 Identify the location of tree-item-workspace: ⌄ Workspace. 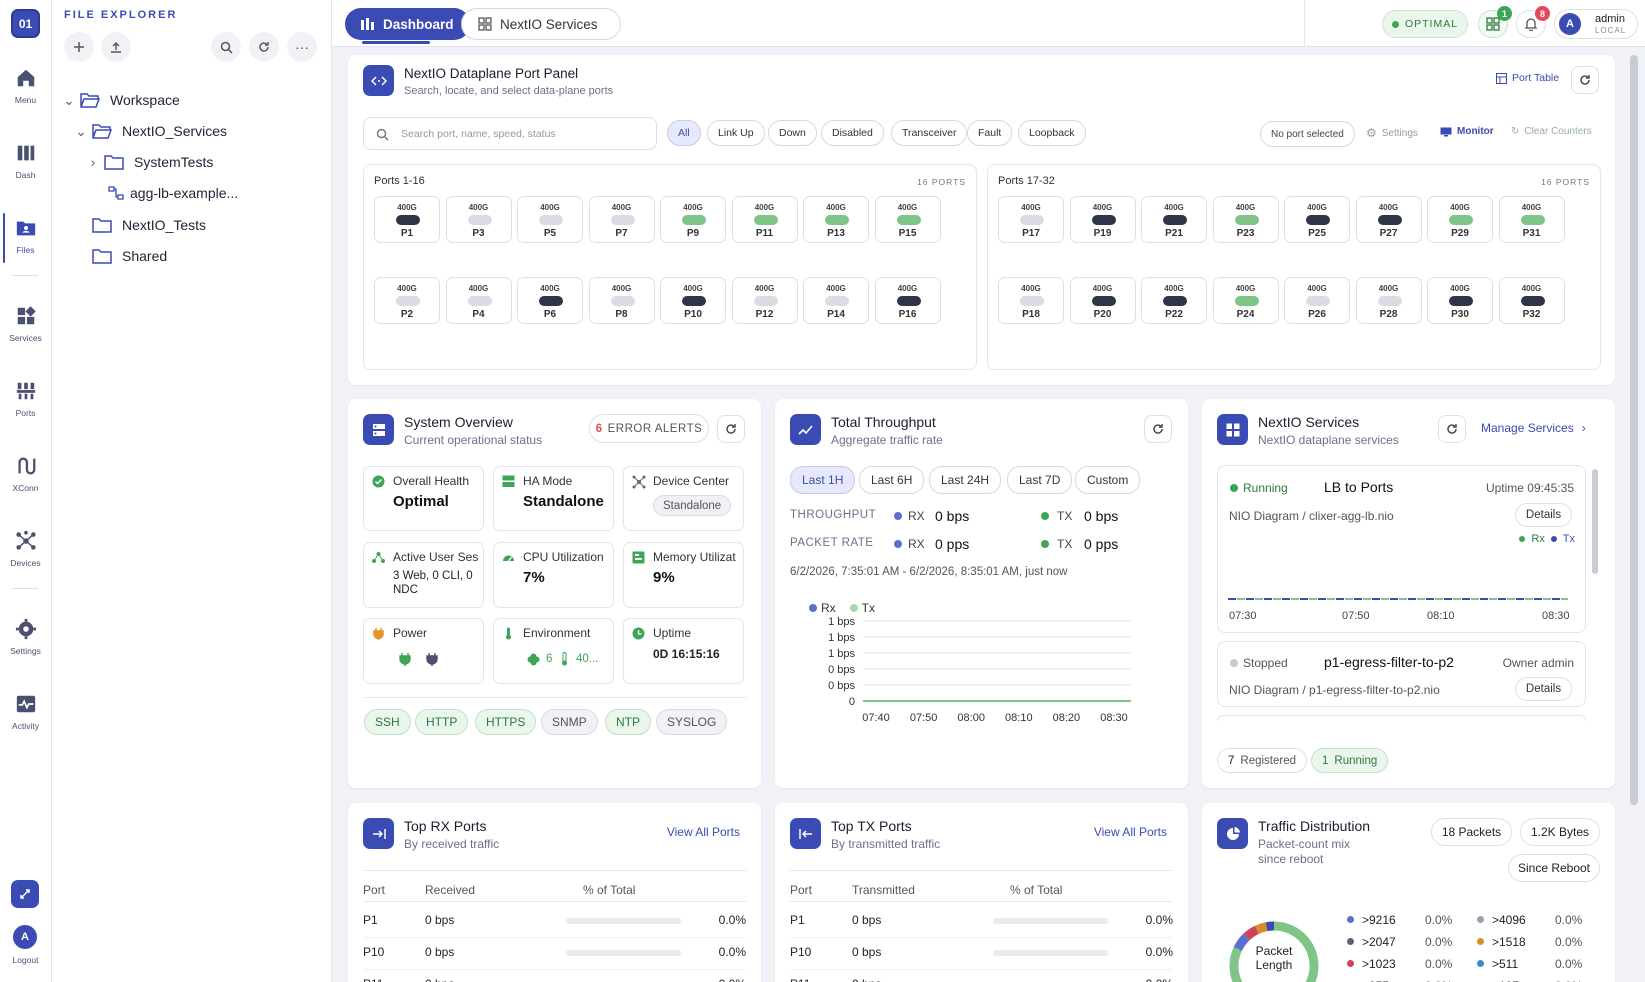
(121, 100).